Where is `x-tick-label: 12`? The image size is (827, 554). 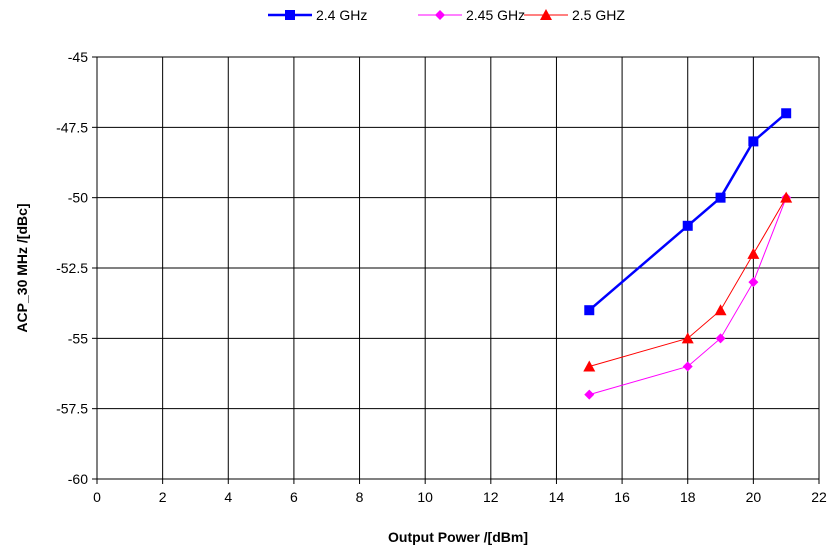
x-tick-label: 12 is located at coordinates (491, 497).